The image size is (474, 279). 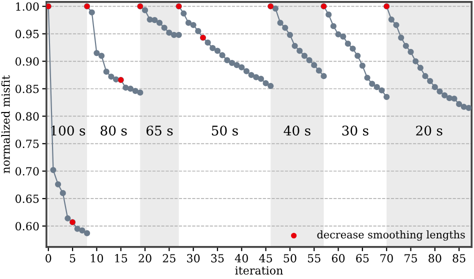 I want to click on x-tick-label: 70, so click(x=386, y=258).